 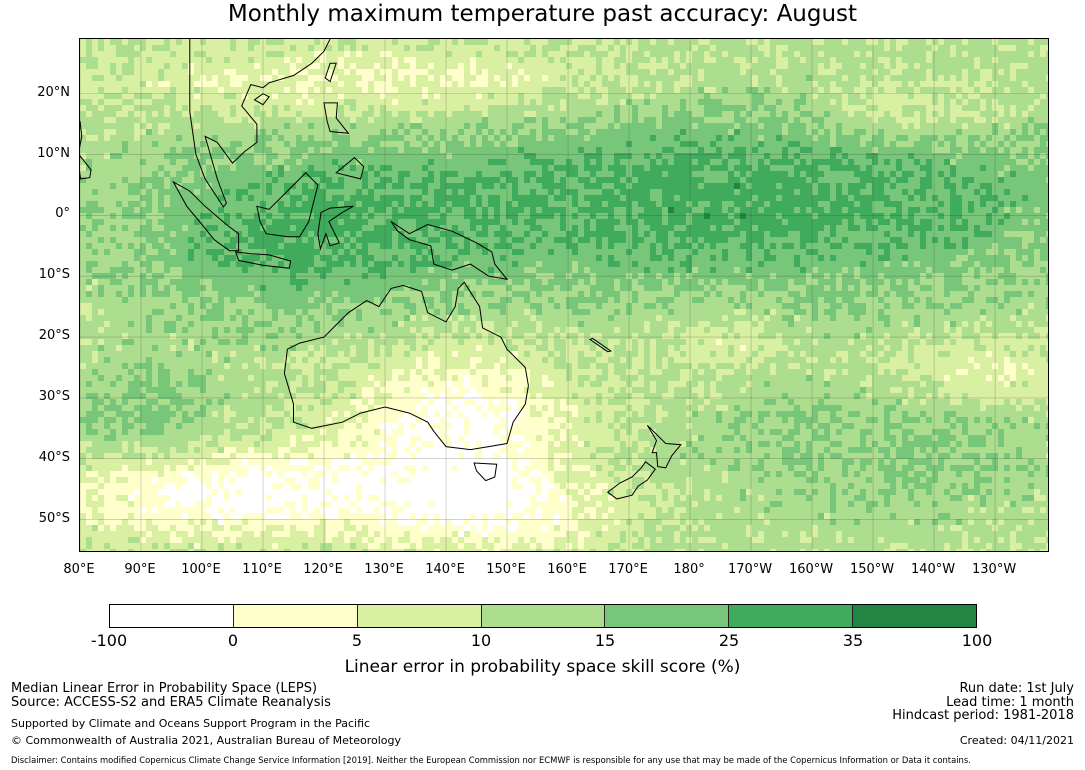 I want to click on lat-label: 20°N, so click(x=53, y=92).